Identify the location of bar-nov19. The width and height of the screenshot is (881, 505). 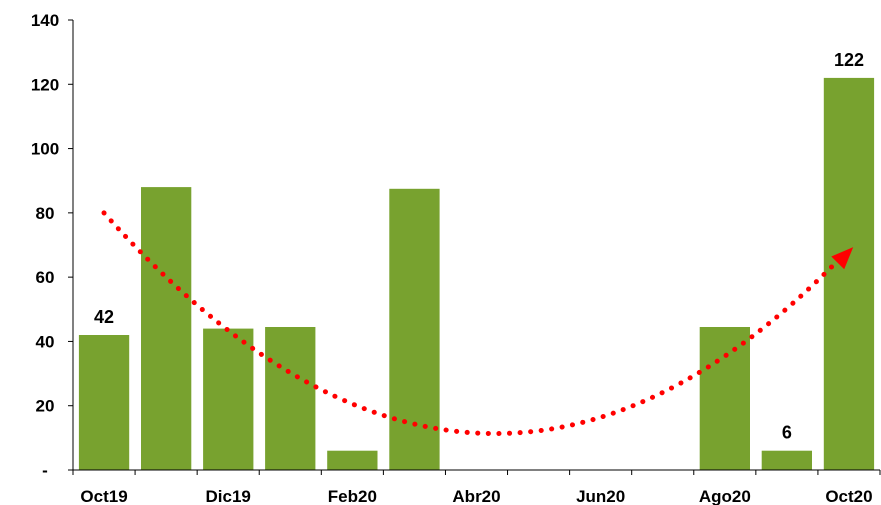
(166, 328).